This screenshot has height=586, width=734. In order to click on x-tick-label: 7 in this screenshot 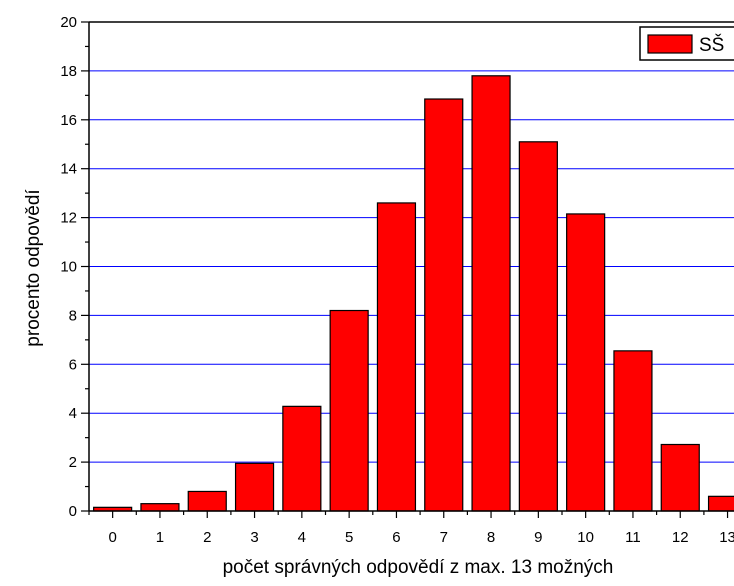, I will do `click(444, 537)`.